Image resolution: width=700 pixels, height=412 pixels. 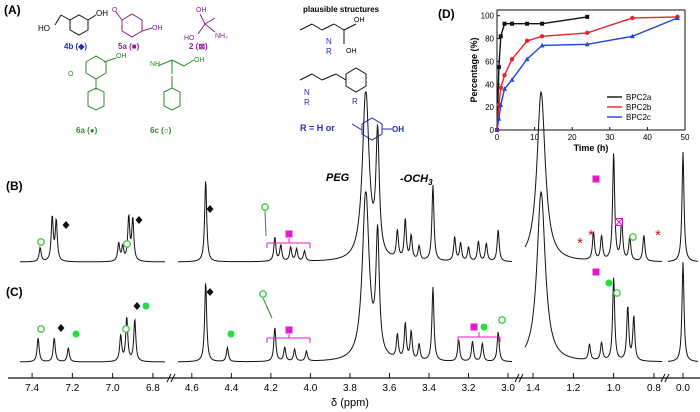 What do you see at coordinates (221, 36) in the screenshot?
I see `atom-nh2-2: NH₂` at bounding box center [221, 36].